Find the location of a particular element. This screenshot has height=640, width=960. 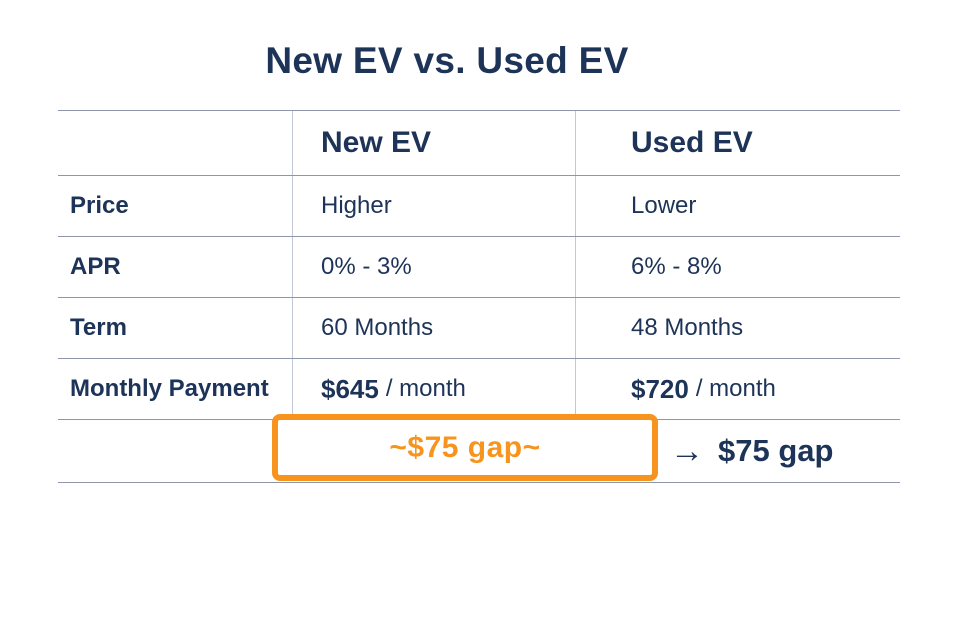

cell-monthly-payment-used-ev: $720 / month is located at coordinates (737, 389).